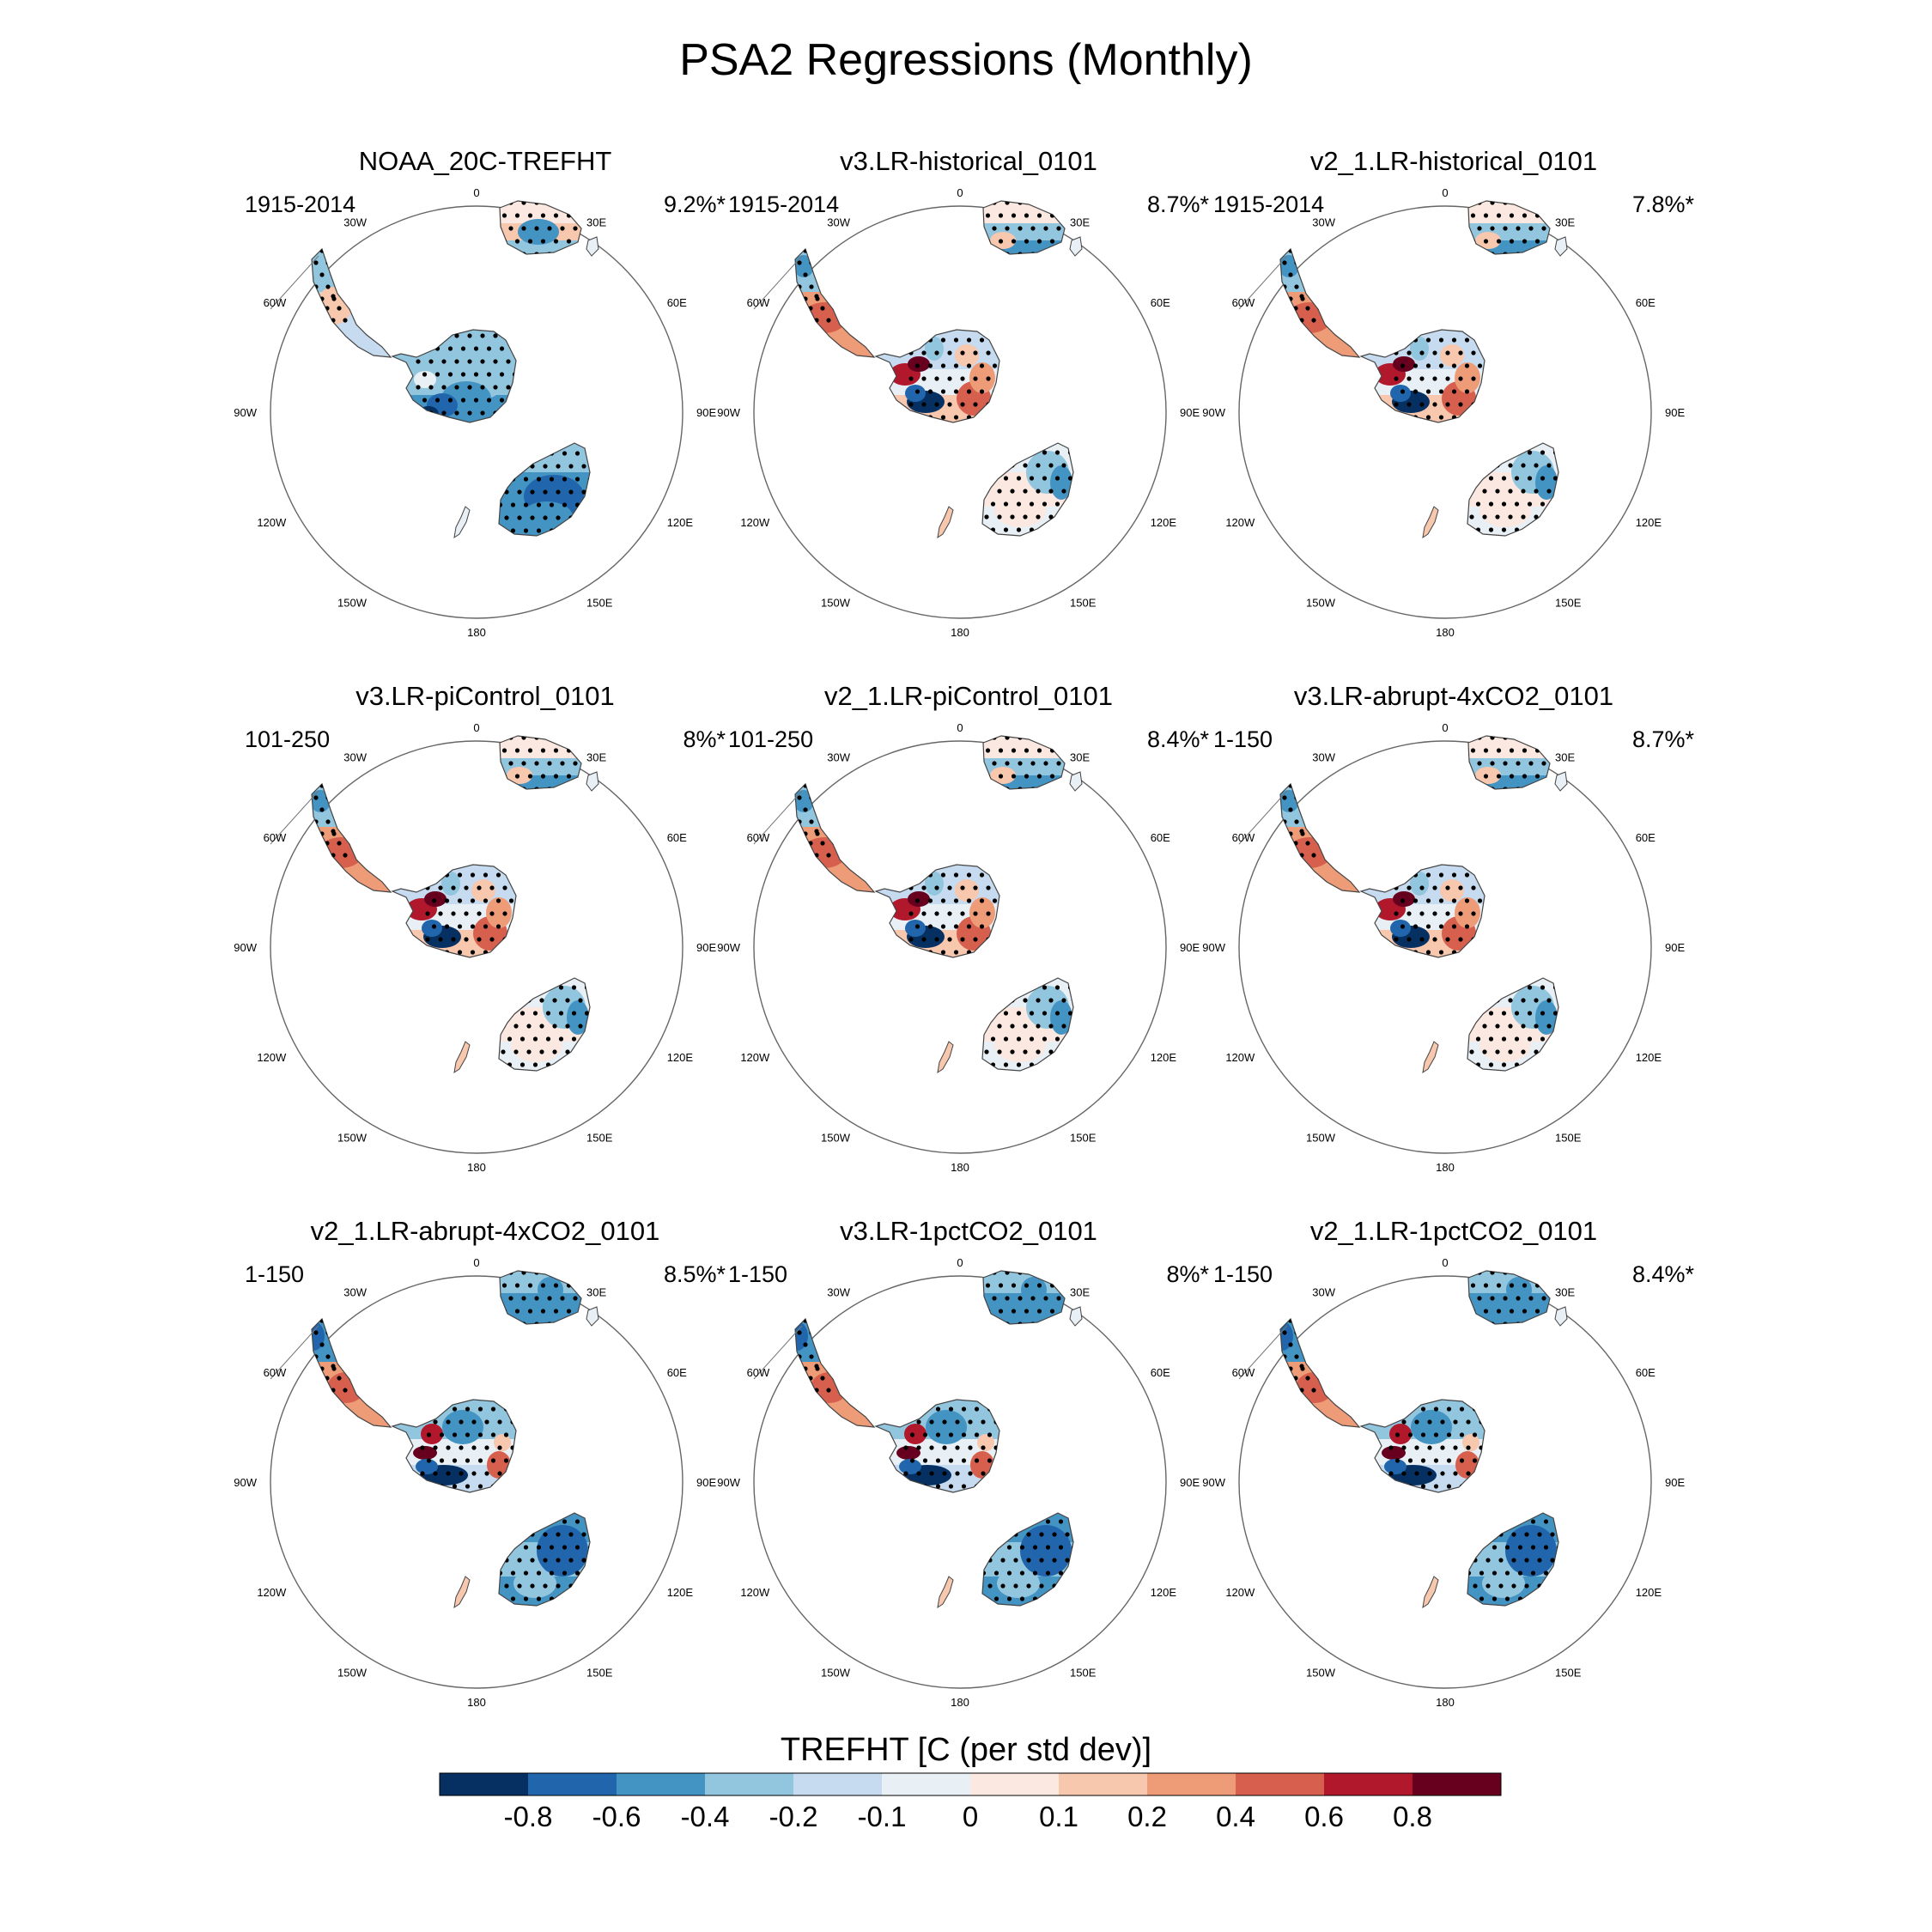 Image resolution: width=1932 pixels, height=1932 pixels. What do you see at coordinates (528, 1816) in the screenshot?
I see `colorbar-tick-label: -0.8` at bounding box center [528, 1816].